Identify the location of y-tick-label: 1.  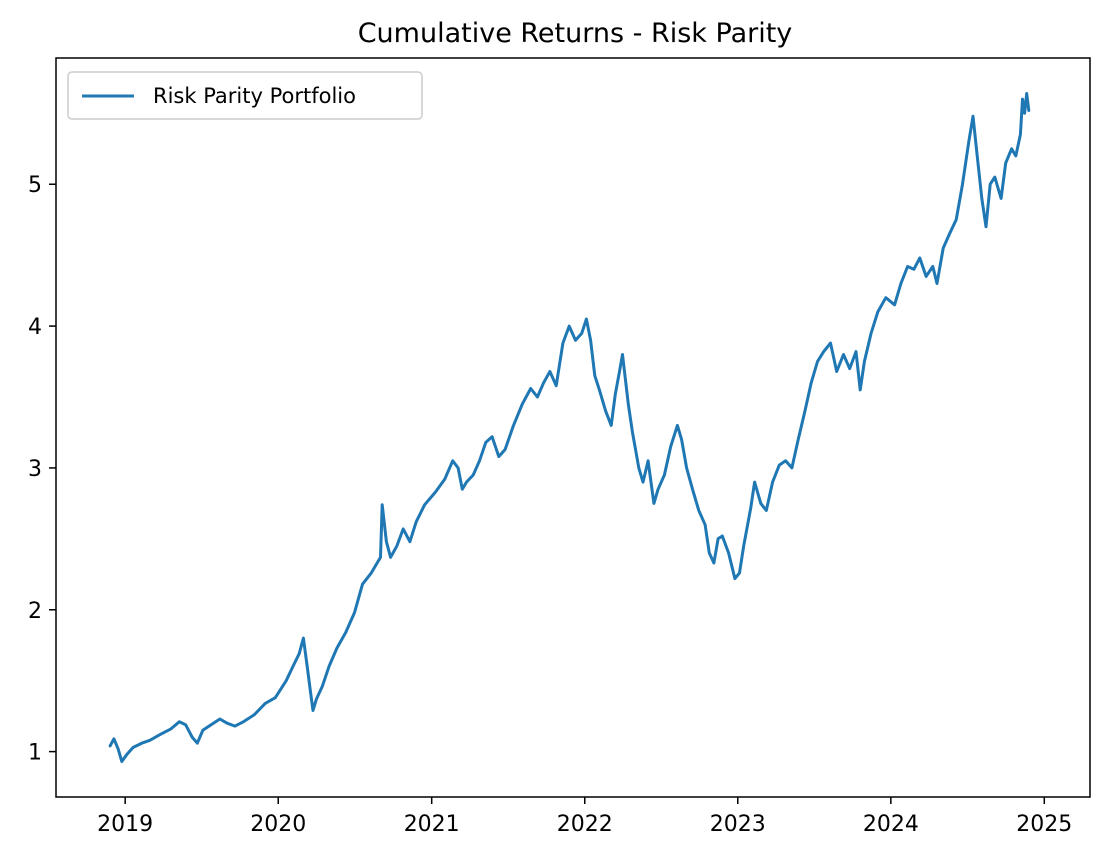
(35, 753).